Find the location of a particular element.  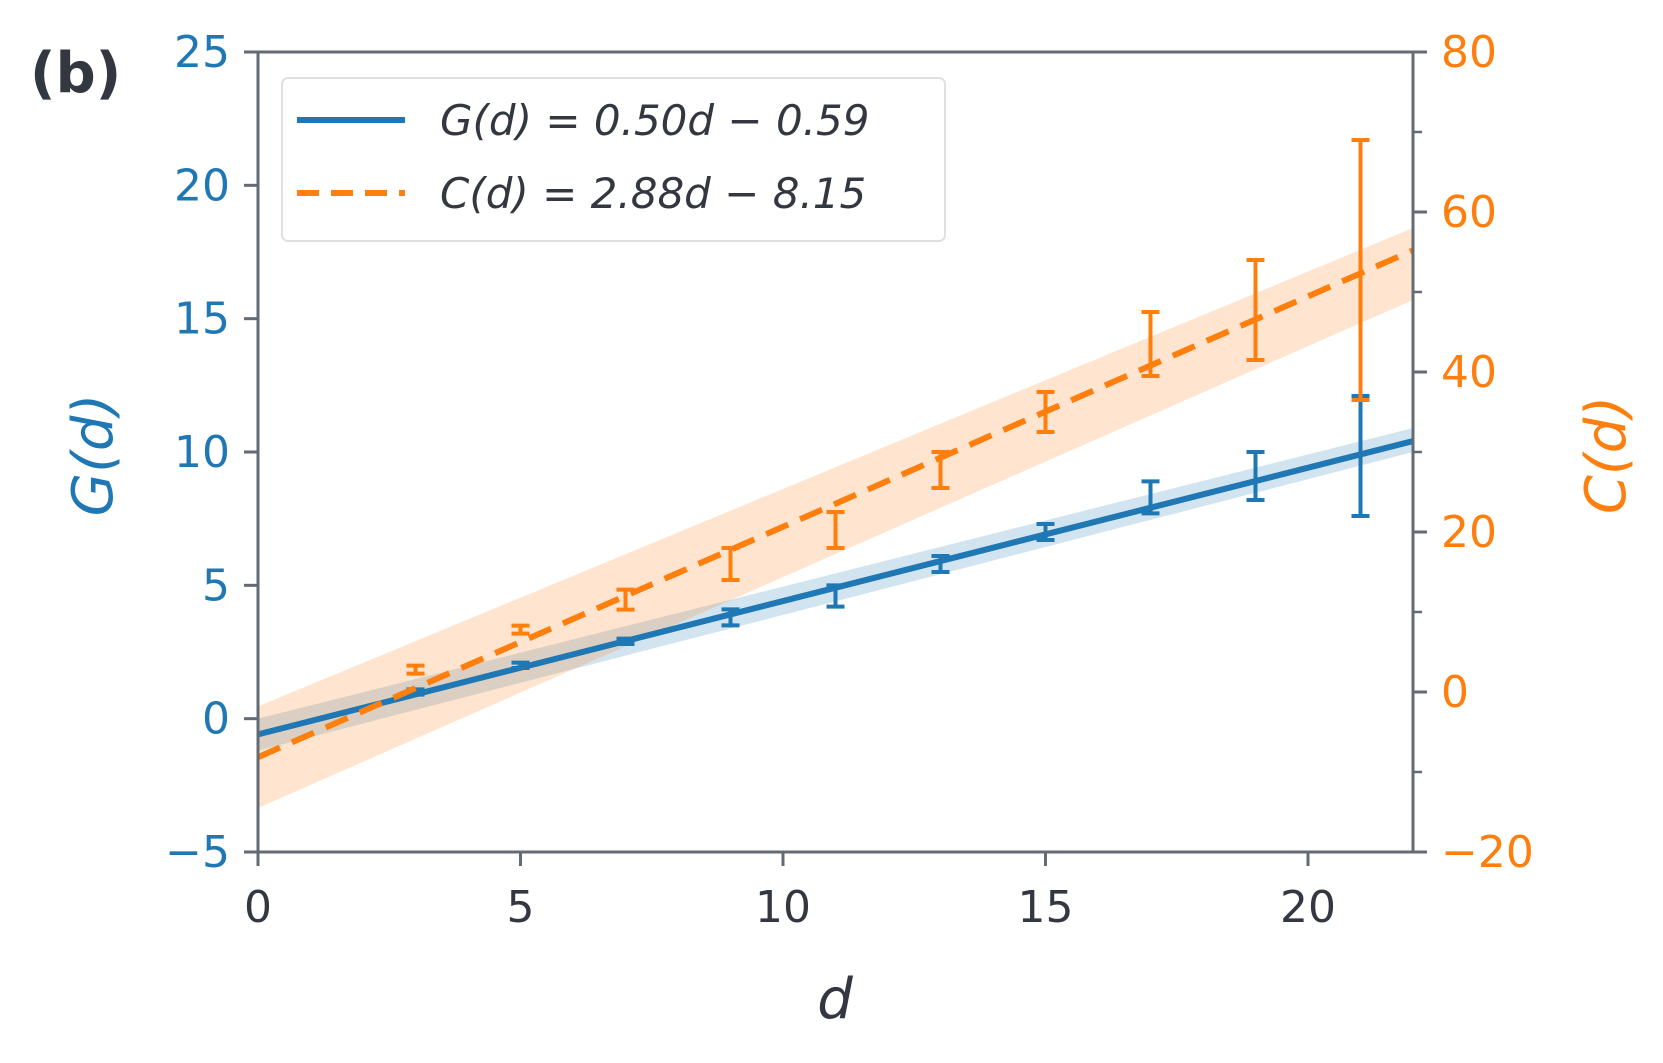

x-tick-label: 15 is located at coordinates (1046, 907).